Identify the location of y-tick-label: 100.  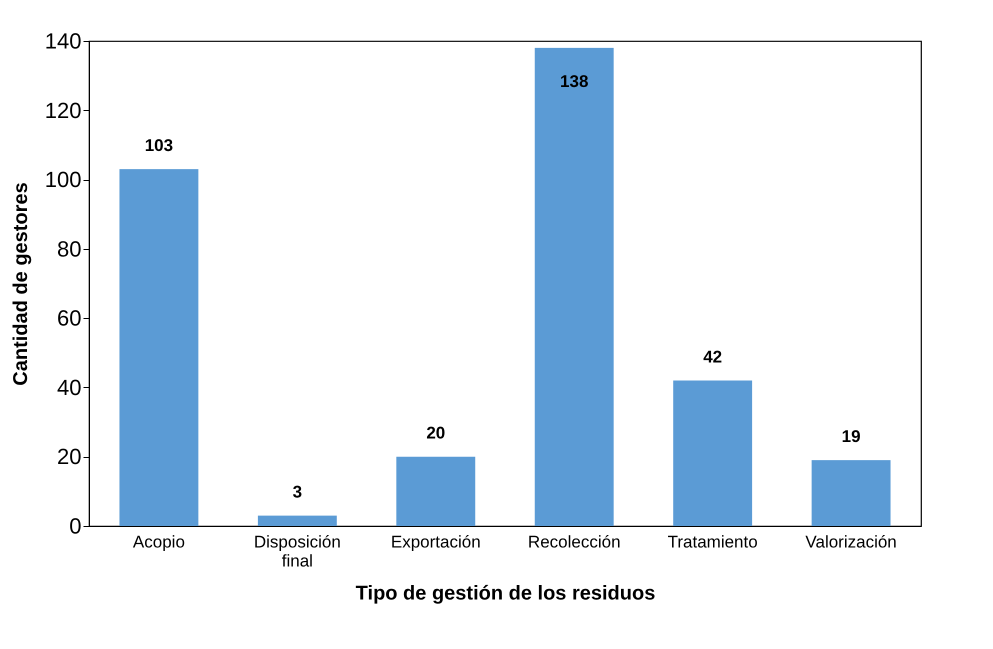
(63, 179).